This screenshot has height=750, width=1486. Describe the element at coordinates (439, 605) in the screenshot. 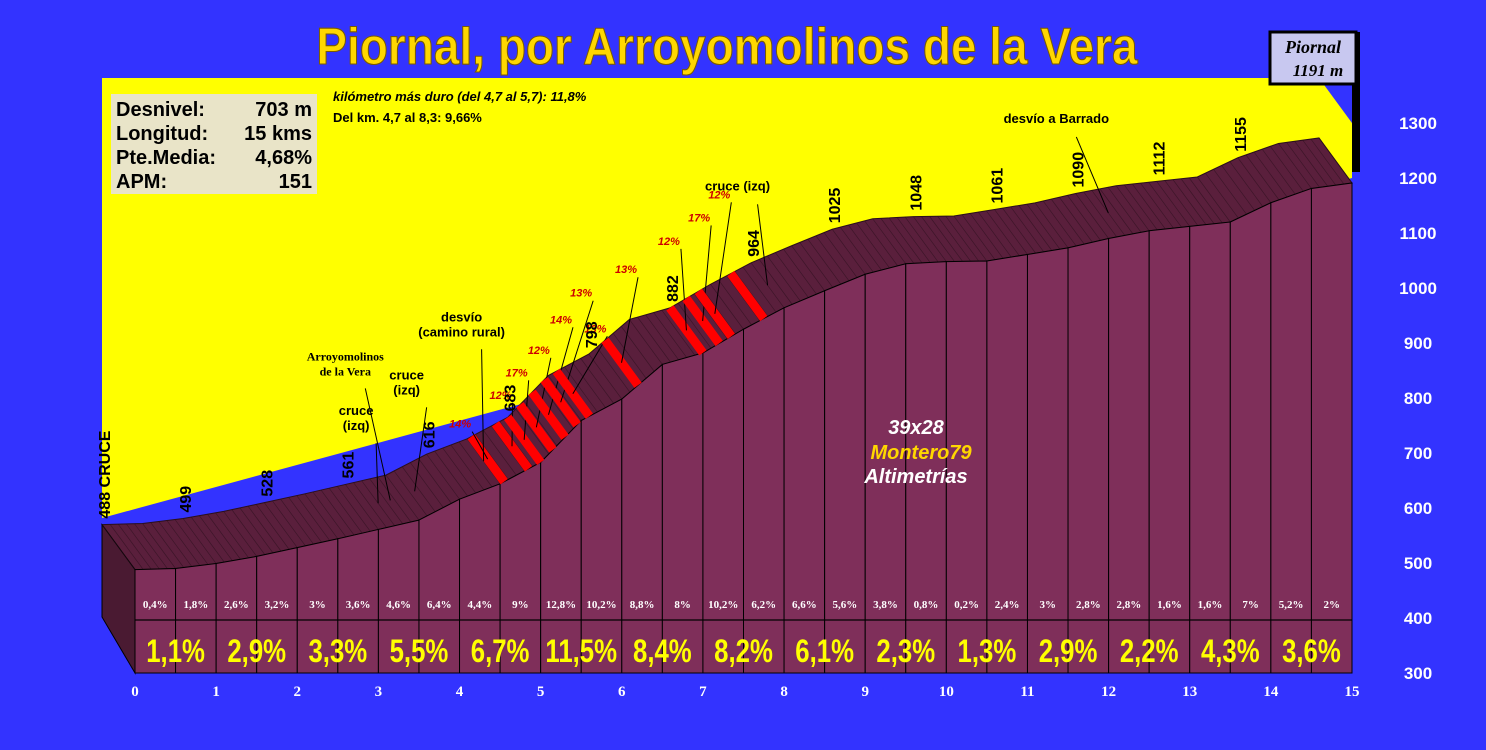

I see `half-km-gradient: 6,4%` at that location.